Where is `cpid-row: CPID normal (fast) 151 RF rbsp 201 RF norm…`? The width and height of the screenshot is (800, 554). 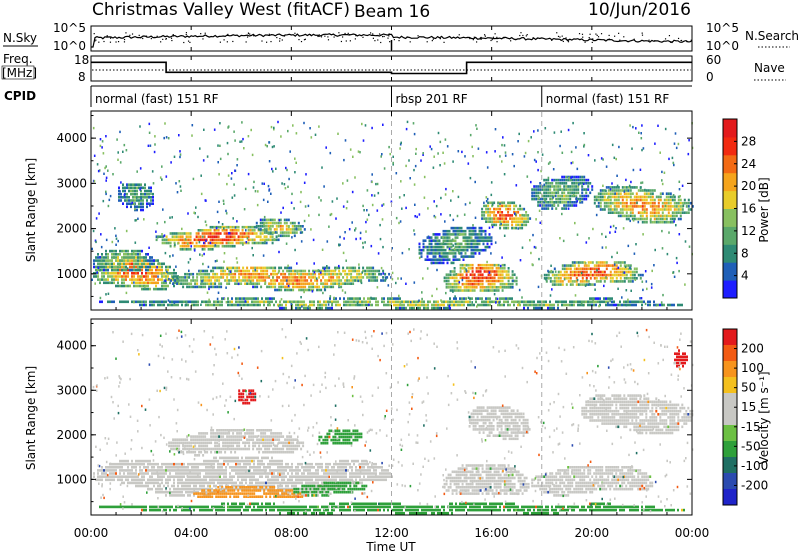 cpid-row: CPID normal (fast) 151 RF rbsp 201 RF norm… is located at coordinates (348, 96).